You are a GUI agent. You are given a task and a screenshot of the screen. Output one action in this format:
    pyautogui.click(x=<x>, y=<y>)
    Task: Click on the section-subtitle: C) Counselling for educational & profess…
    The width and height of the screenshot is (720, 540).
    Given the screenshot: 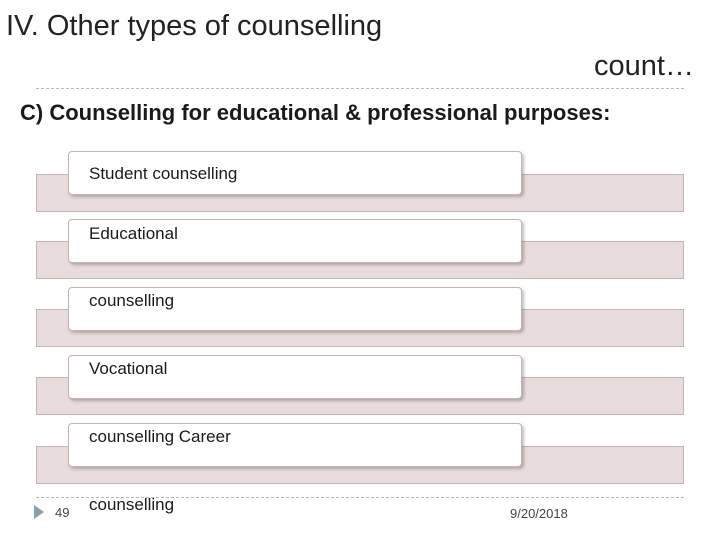 What is the action you would take?
    pyautogui.click(x=315, y=112)
    